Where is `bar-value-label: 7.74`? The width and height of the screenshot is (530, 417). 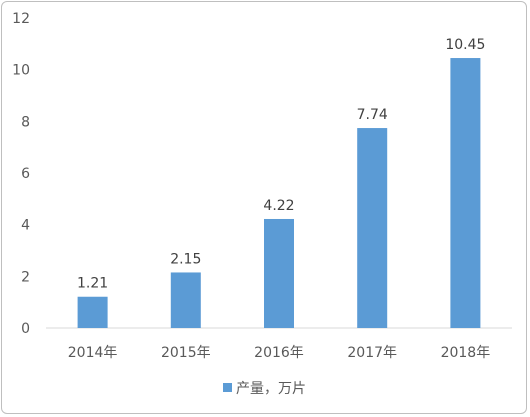
bar-value-label: 7.74 is located at coordinates (372, 115).